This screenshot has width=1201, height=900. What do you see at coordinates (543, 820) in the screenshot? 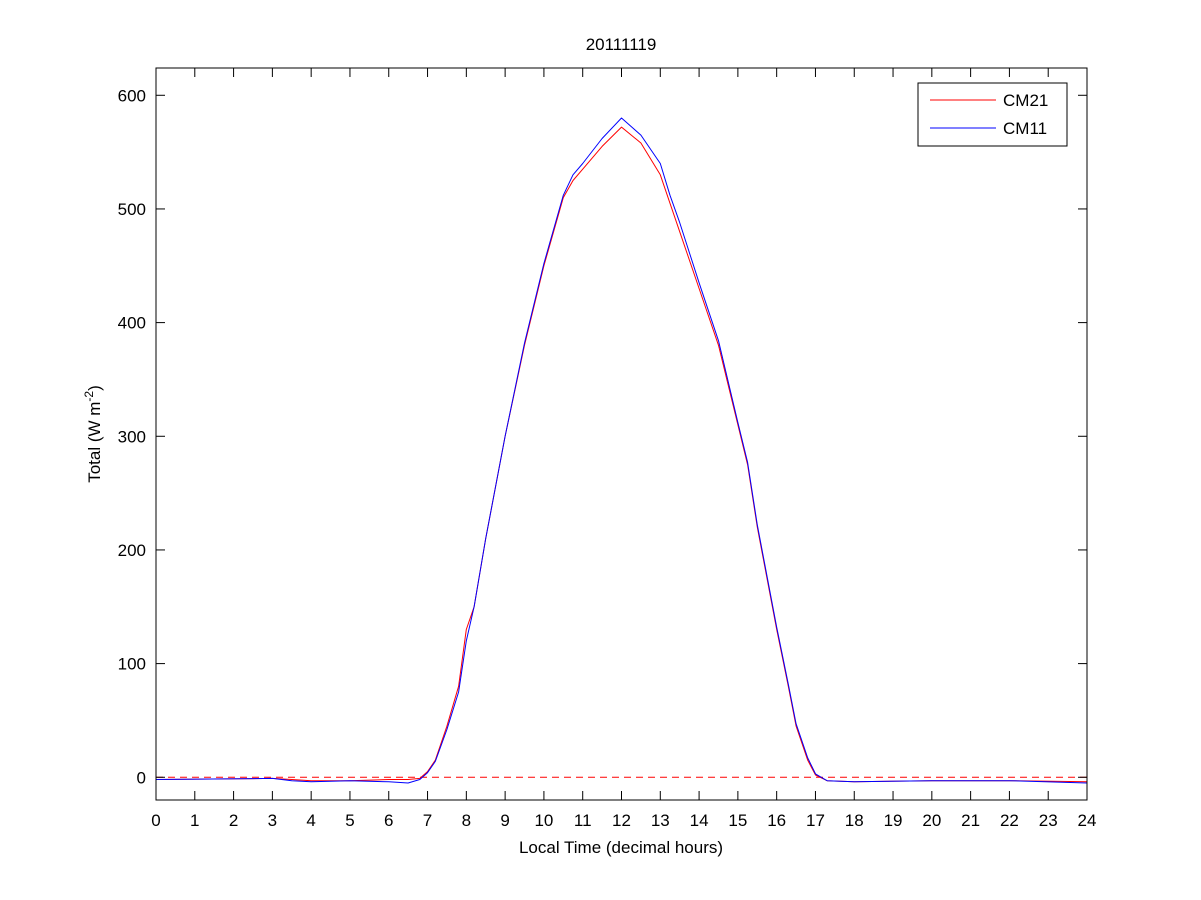
I see `x-tick-label: 10` at bounding box center [543, 820].